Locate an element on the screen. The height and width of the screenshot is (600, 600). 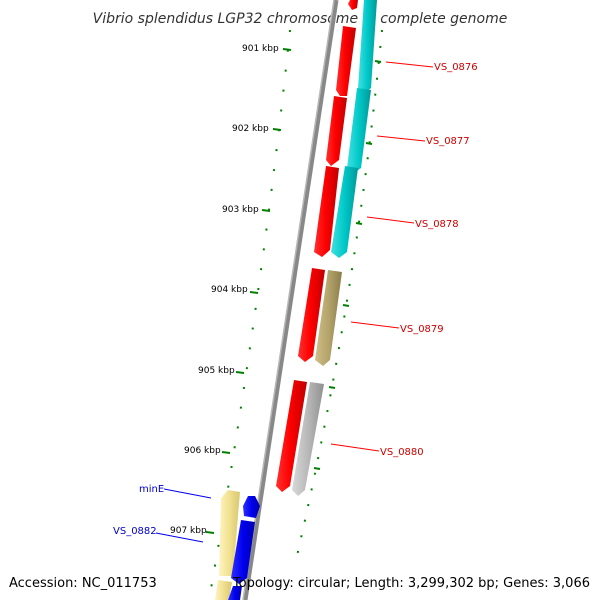
gene-label-VS_0880: VS_0880 is located at coordinates (402, 452).